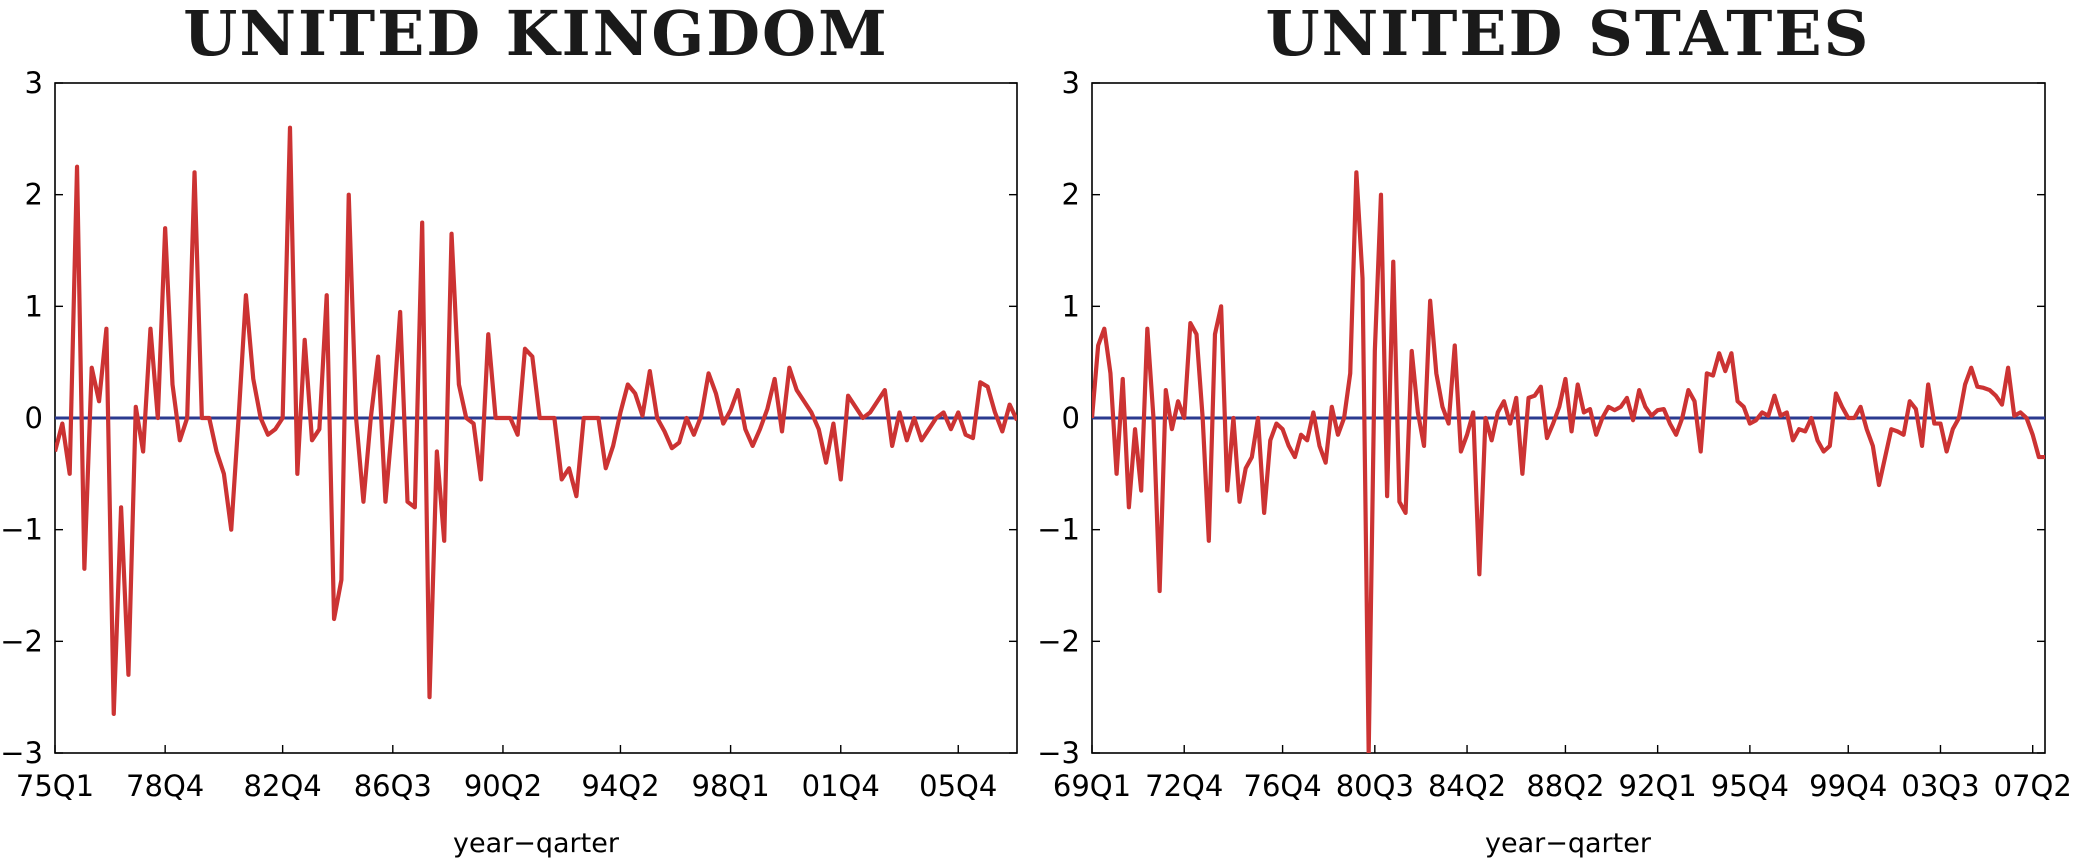 The height and width of the screenshot is (862, 2084). I want to click on us-ytick-label: 0, so click(1071, 418).